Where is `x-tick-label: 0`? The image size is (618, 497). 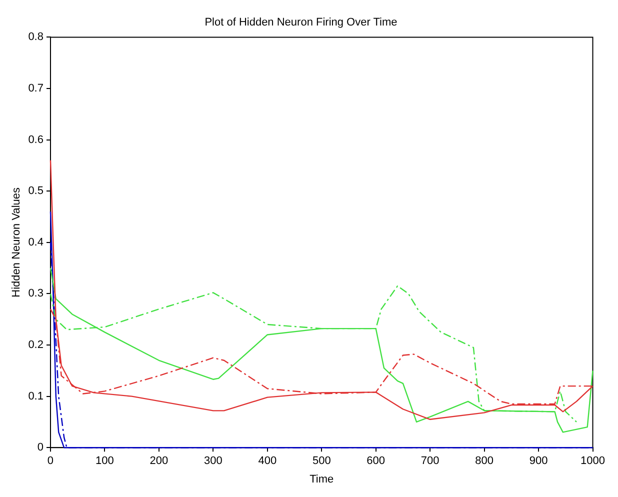
x-tick-label: 0 is located at coordinates (50, 461).